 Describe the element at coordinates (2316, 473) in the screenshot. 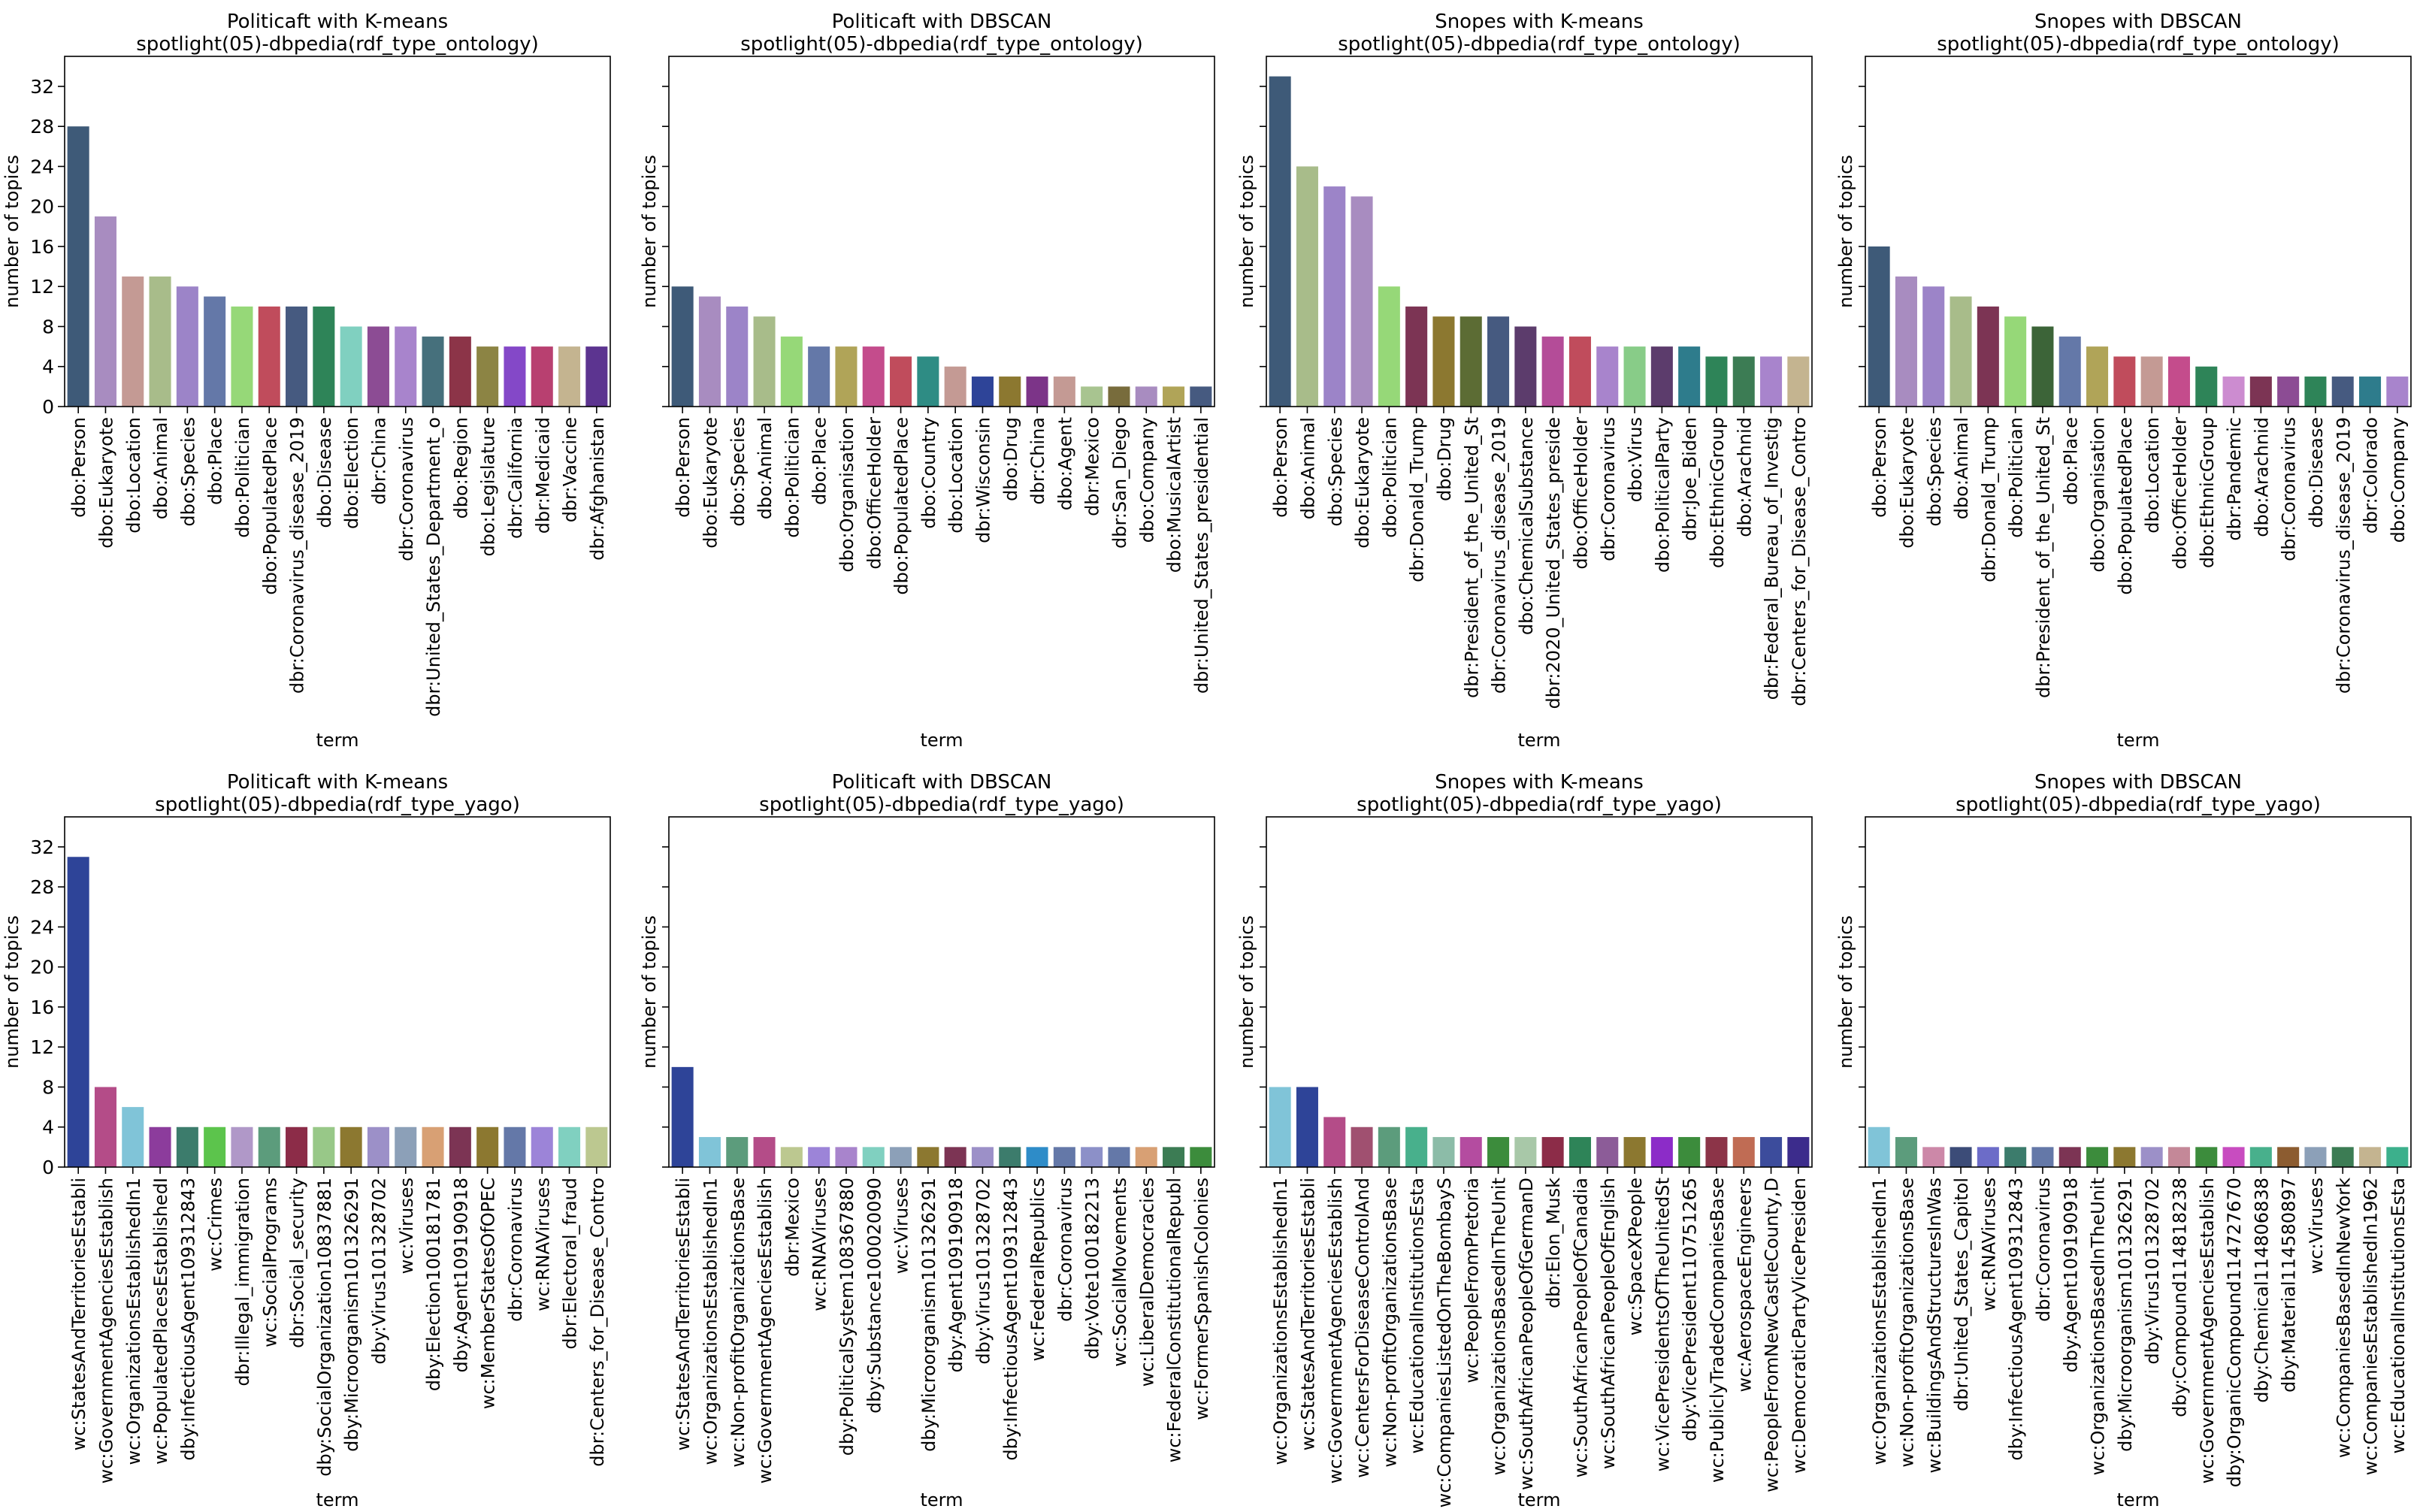

I see `x-tick-label: dbo:Disease` at that location.